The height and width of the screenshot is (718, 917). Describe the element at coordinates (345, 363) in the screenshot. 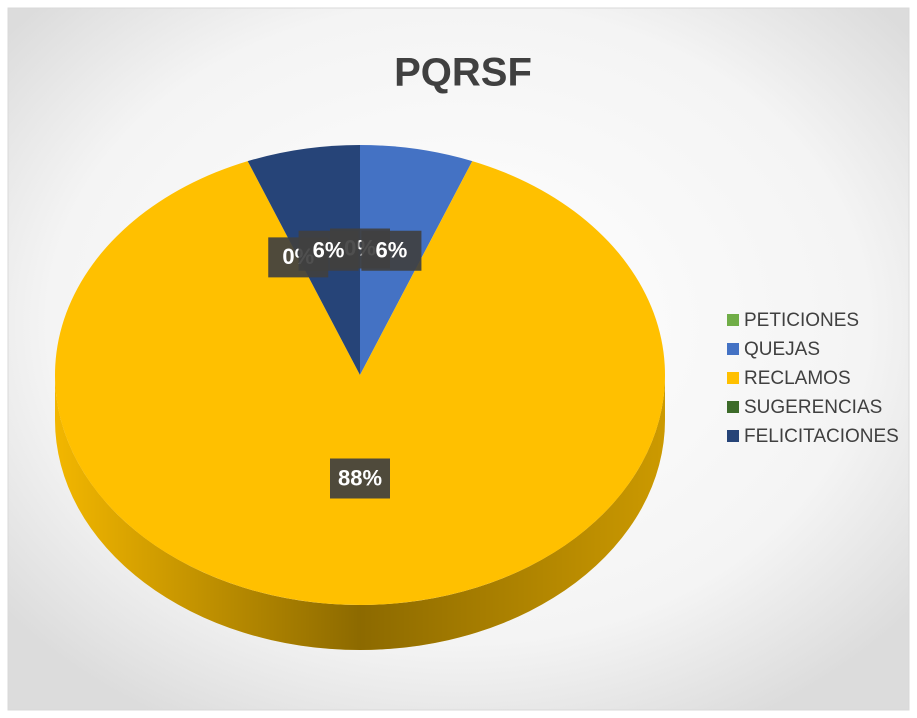

I see `data-labels: 0% 6%88%0%6%` at that location.